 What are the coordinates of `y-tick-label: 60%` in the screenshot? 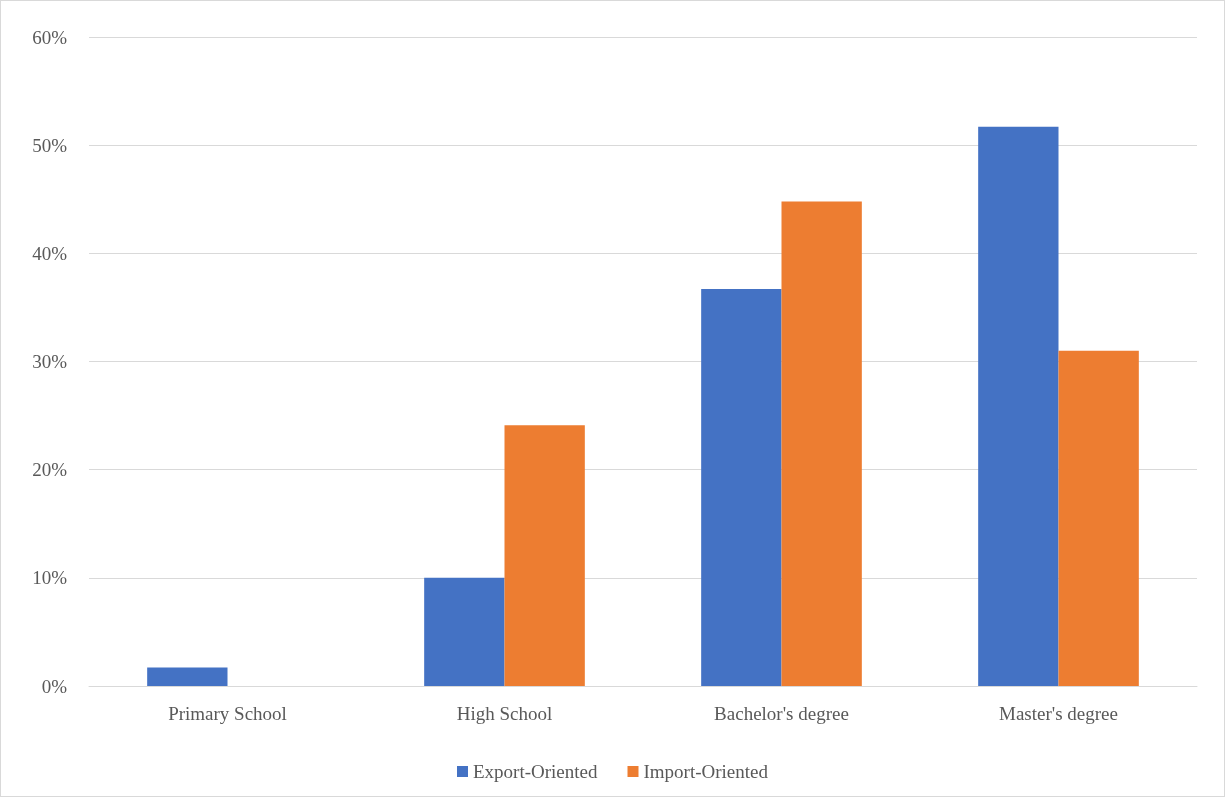 It's located at (50, 37).